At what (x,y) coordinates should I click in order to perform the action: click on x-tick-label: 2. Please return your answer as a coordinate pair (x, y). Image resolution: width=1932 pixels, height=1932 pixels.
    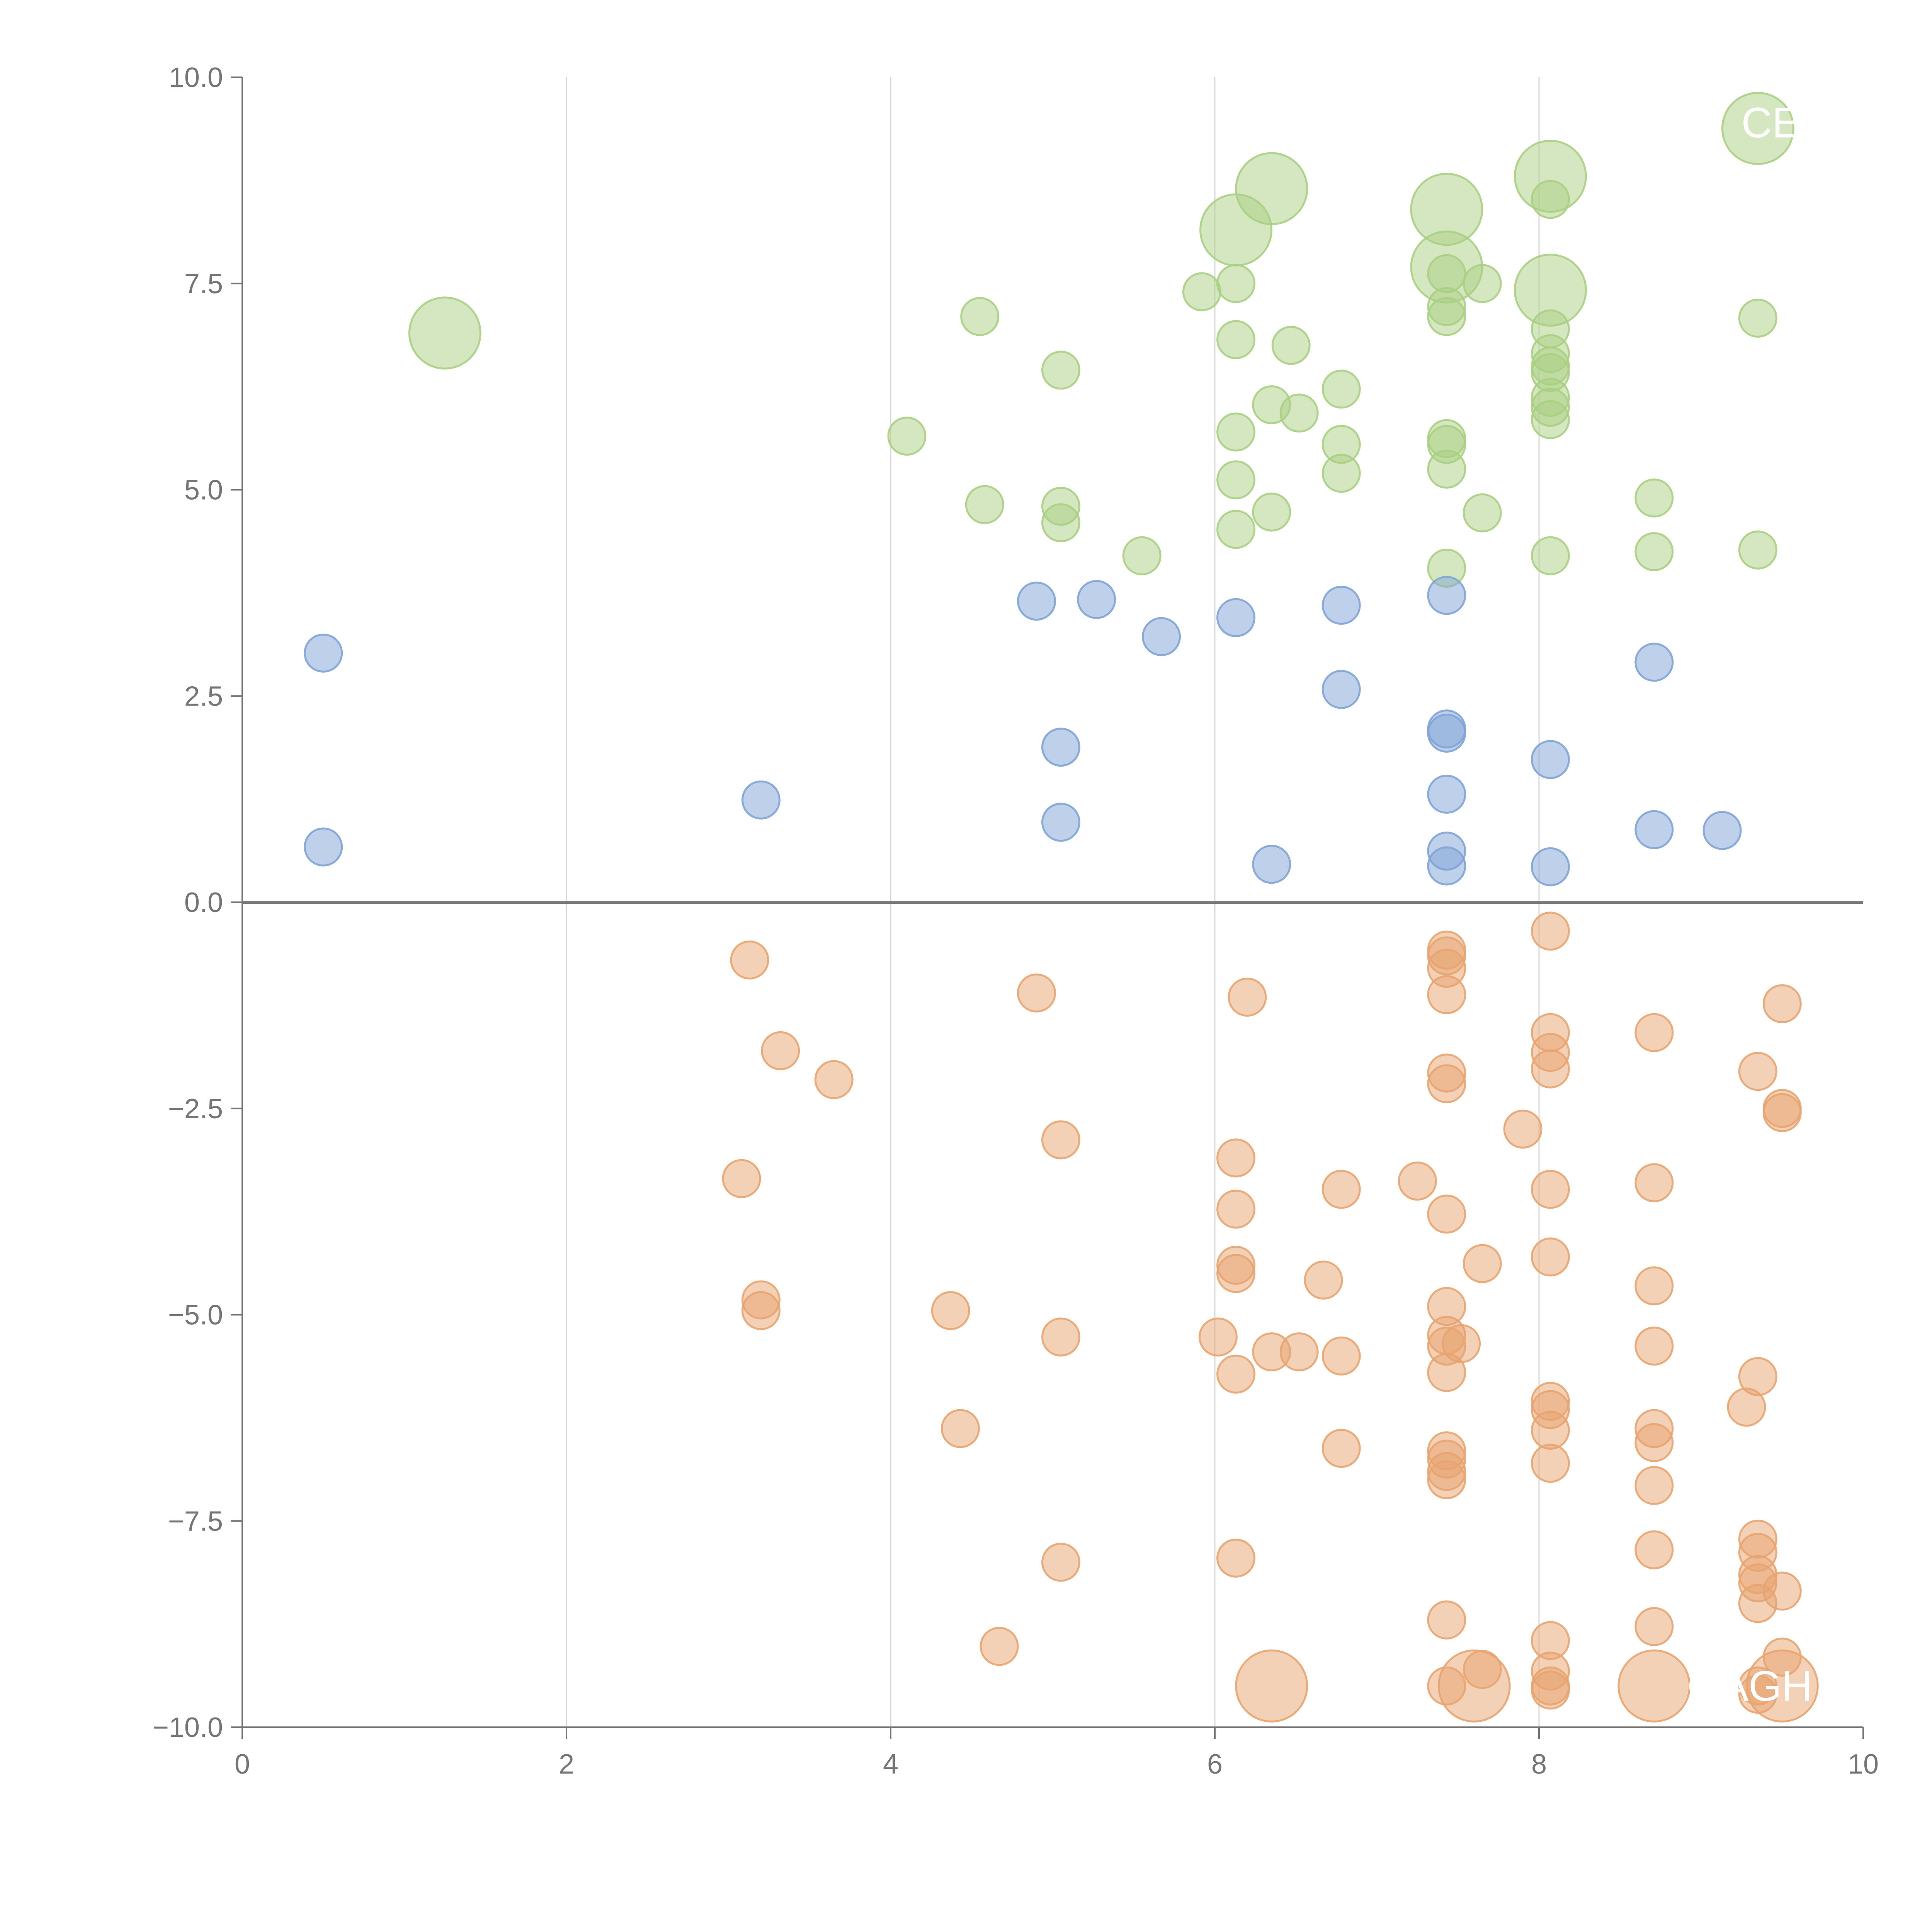
    Looking at the image, I should click on (567, 1765).